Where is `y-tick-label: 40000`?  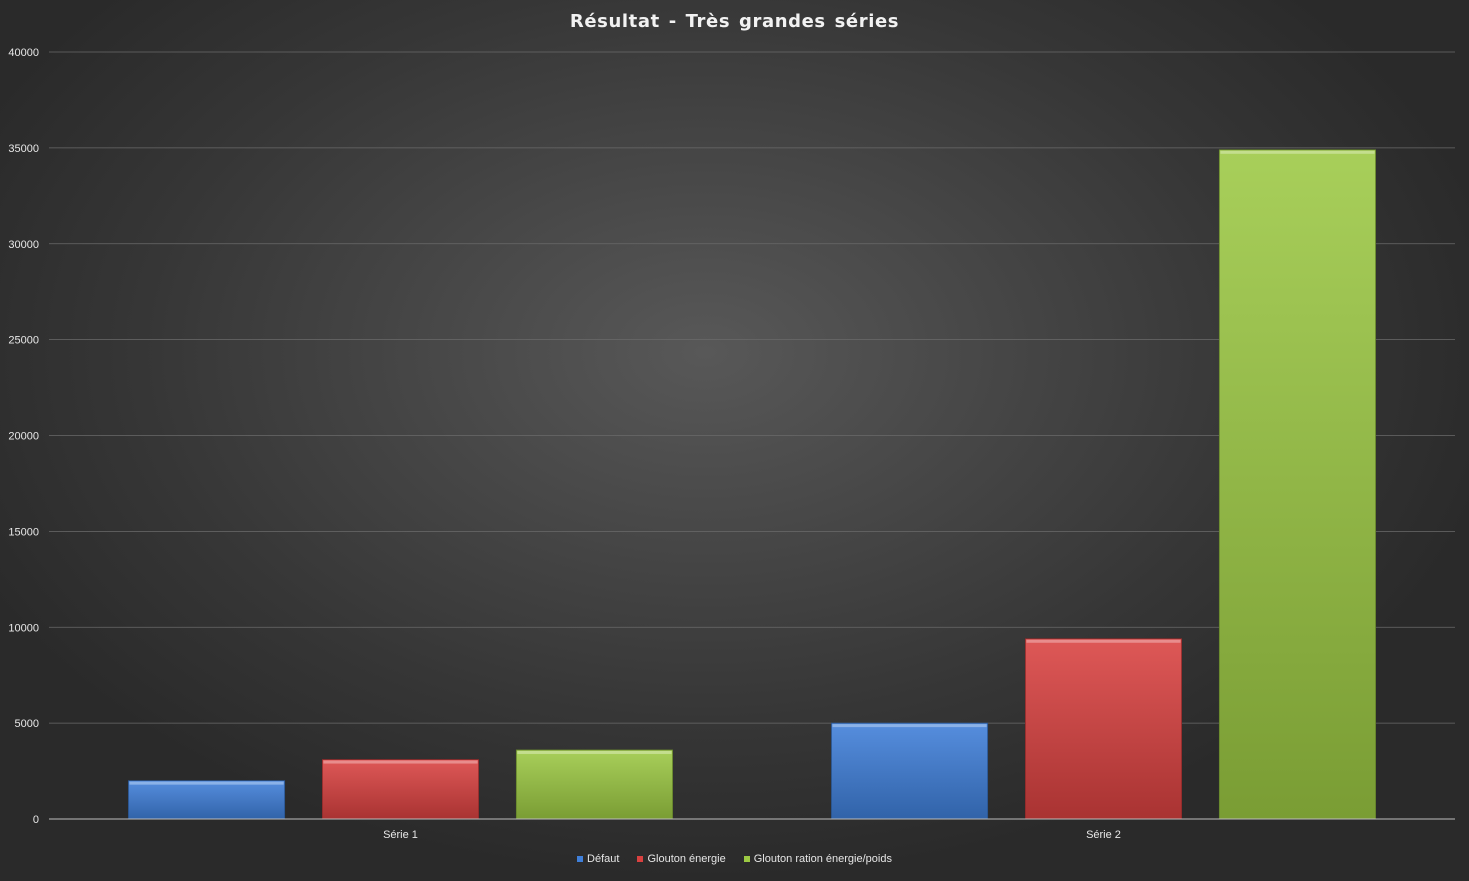 y-tick-label: 40000 is located at coordinates (23, 53).